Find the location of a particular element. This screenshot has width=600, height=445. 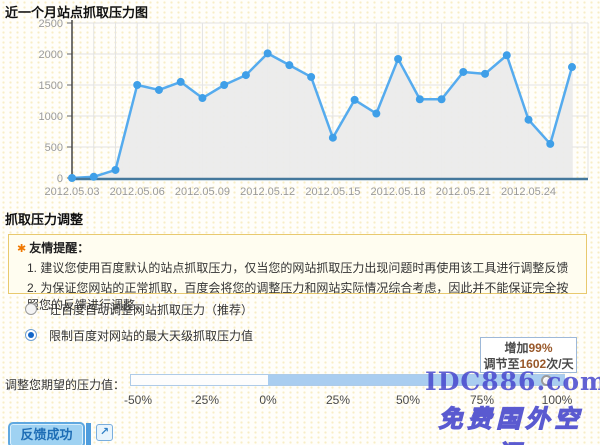

radio-limit-circle-icon is located at coordinates (31, 335).